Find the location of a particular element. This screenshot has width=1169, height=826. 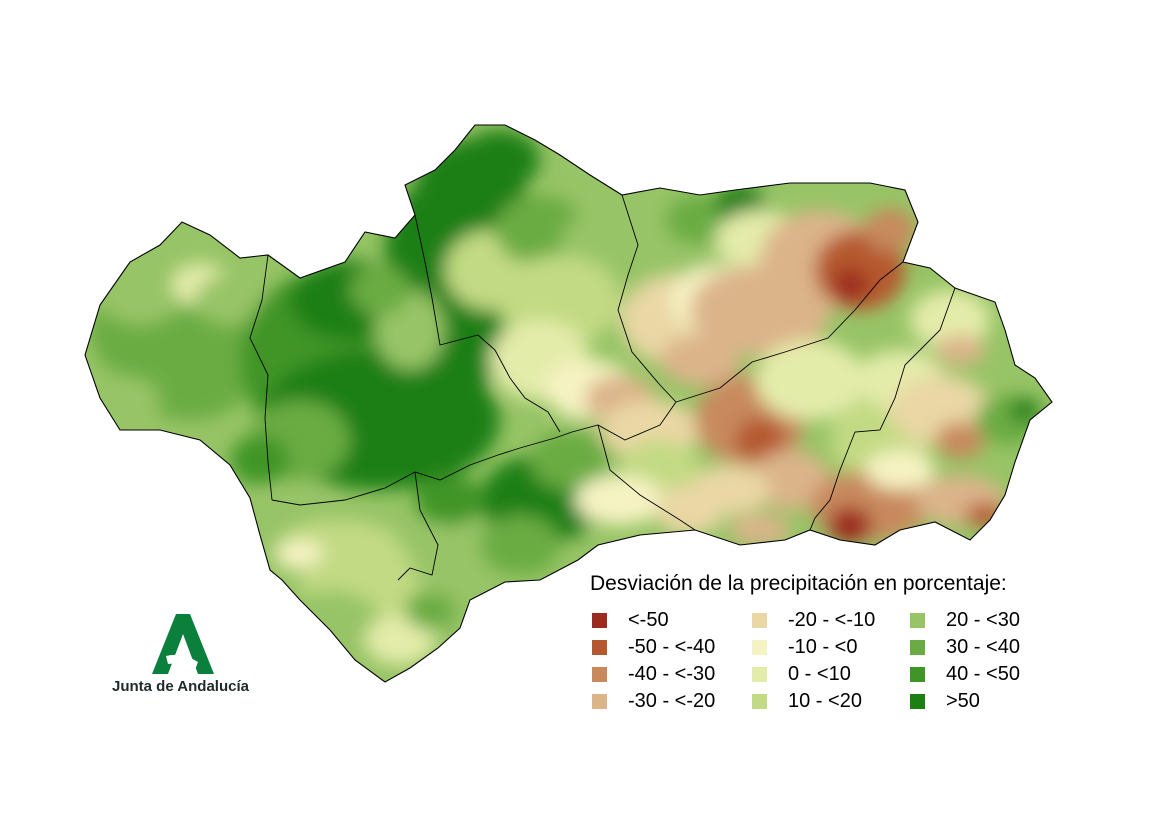

boundary-granada-almeria is located at coordinates (882, 409).